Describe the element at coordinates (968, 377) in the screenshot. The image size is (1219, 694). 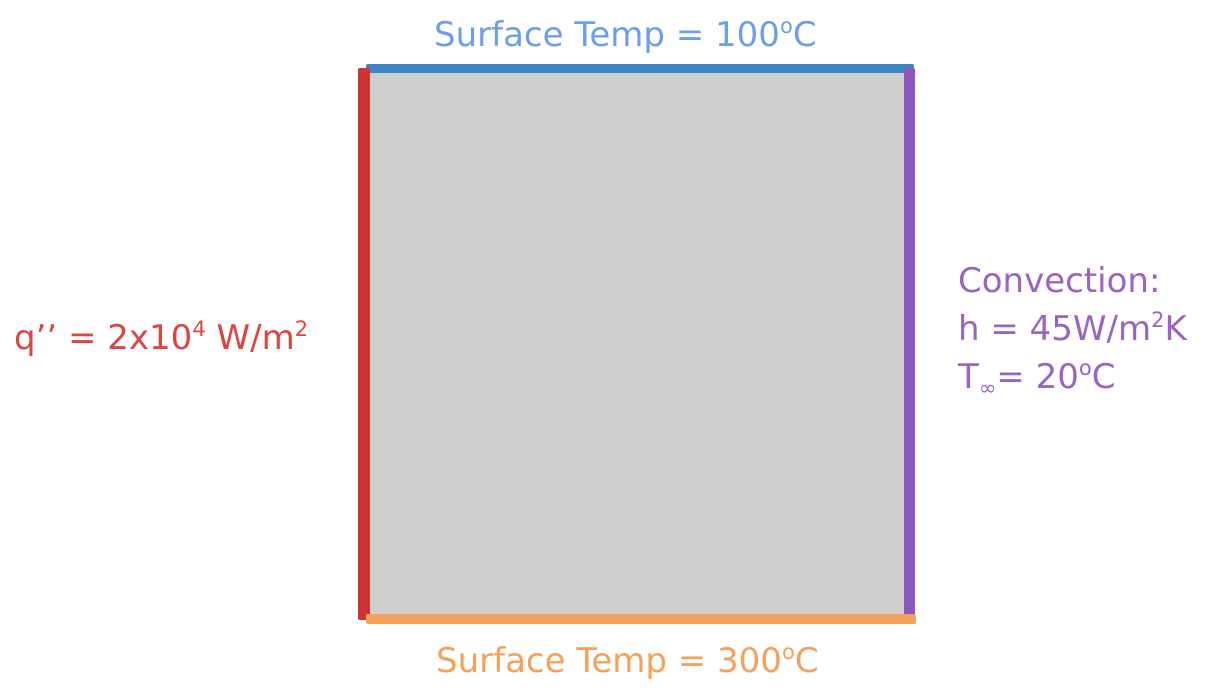
I see `t-symbol: T` at that location.